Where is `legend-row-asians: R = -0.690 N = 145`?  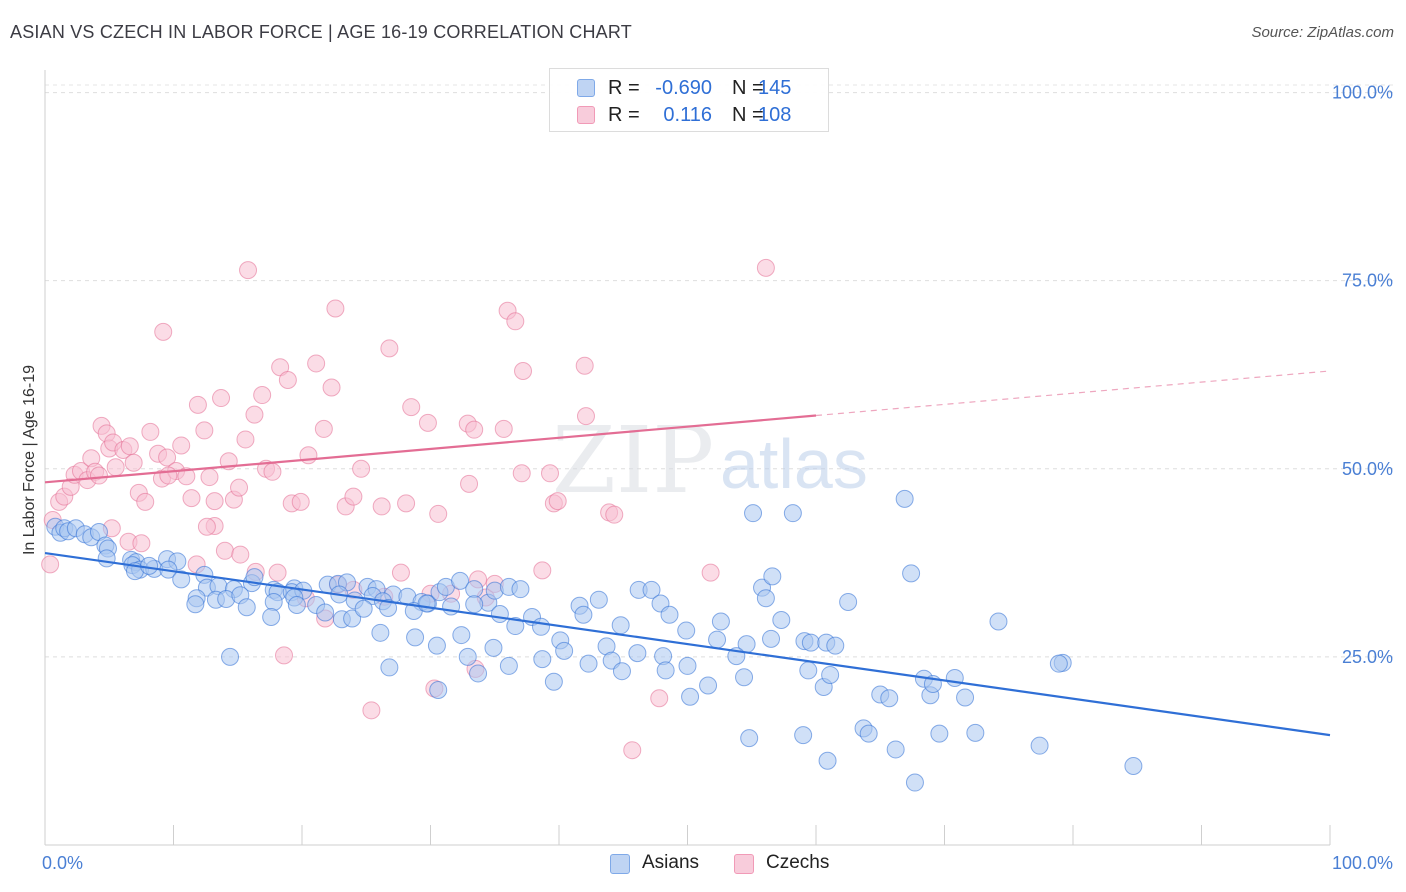
legend-row-asians: R = -0.690 N = 145 is located at coordinates (689, 89).